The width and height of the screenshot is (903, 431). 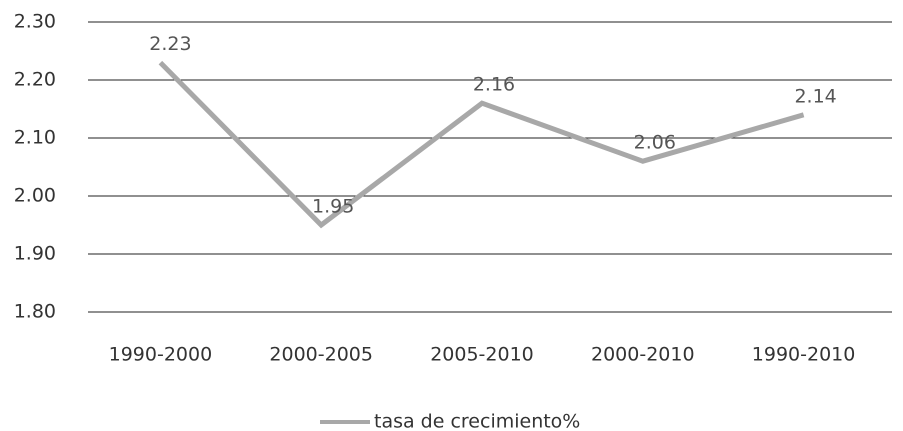 I want to click on data-label: 2.14, so click(x=815, y=96).